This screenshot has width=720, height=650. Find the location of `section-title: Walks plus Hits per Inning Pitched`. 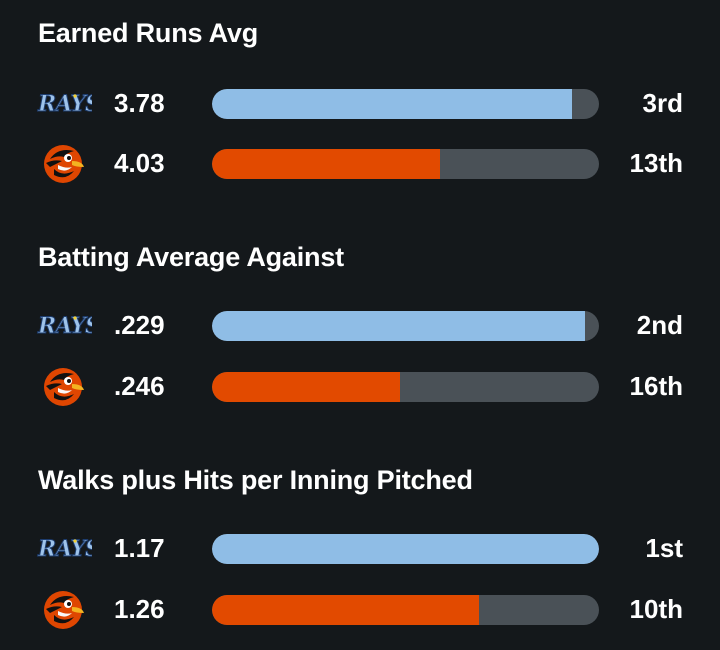

section-title: Walks plus Hits per Inning Pitched is located at coordinates (255, 480).